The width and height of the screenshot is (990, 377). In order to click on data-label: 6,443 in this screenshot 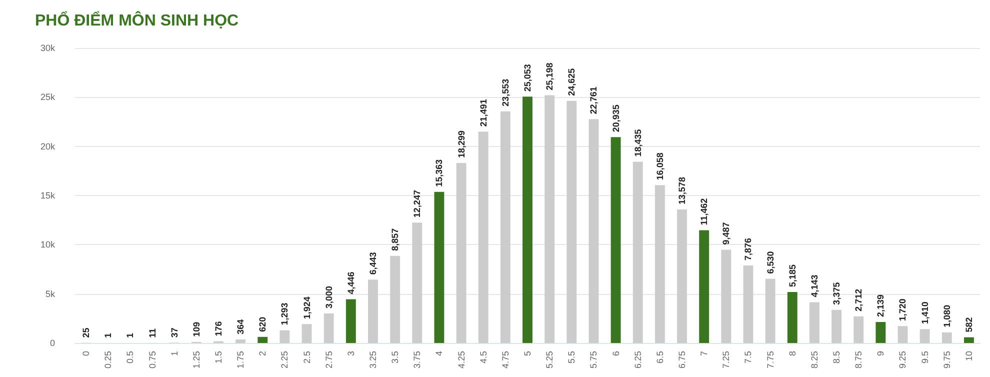, I will do `click(373, 263)`.